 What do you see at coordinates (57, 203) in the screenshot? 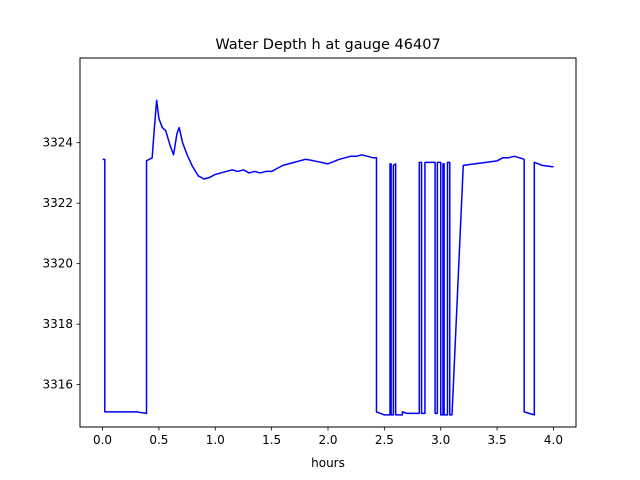
I see `y-tick-label: 3322` at bounding box center [57, 203].